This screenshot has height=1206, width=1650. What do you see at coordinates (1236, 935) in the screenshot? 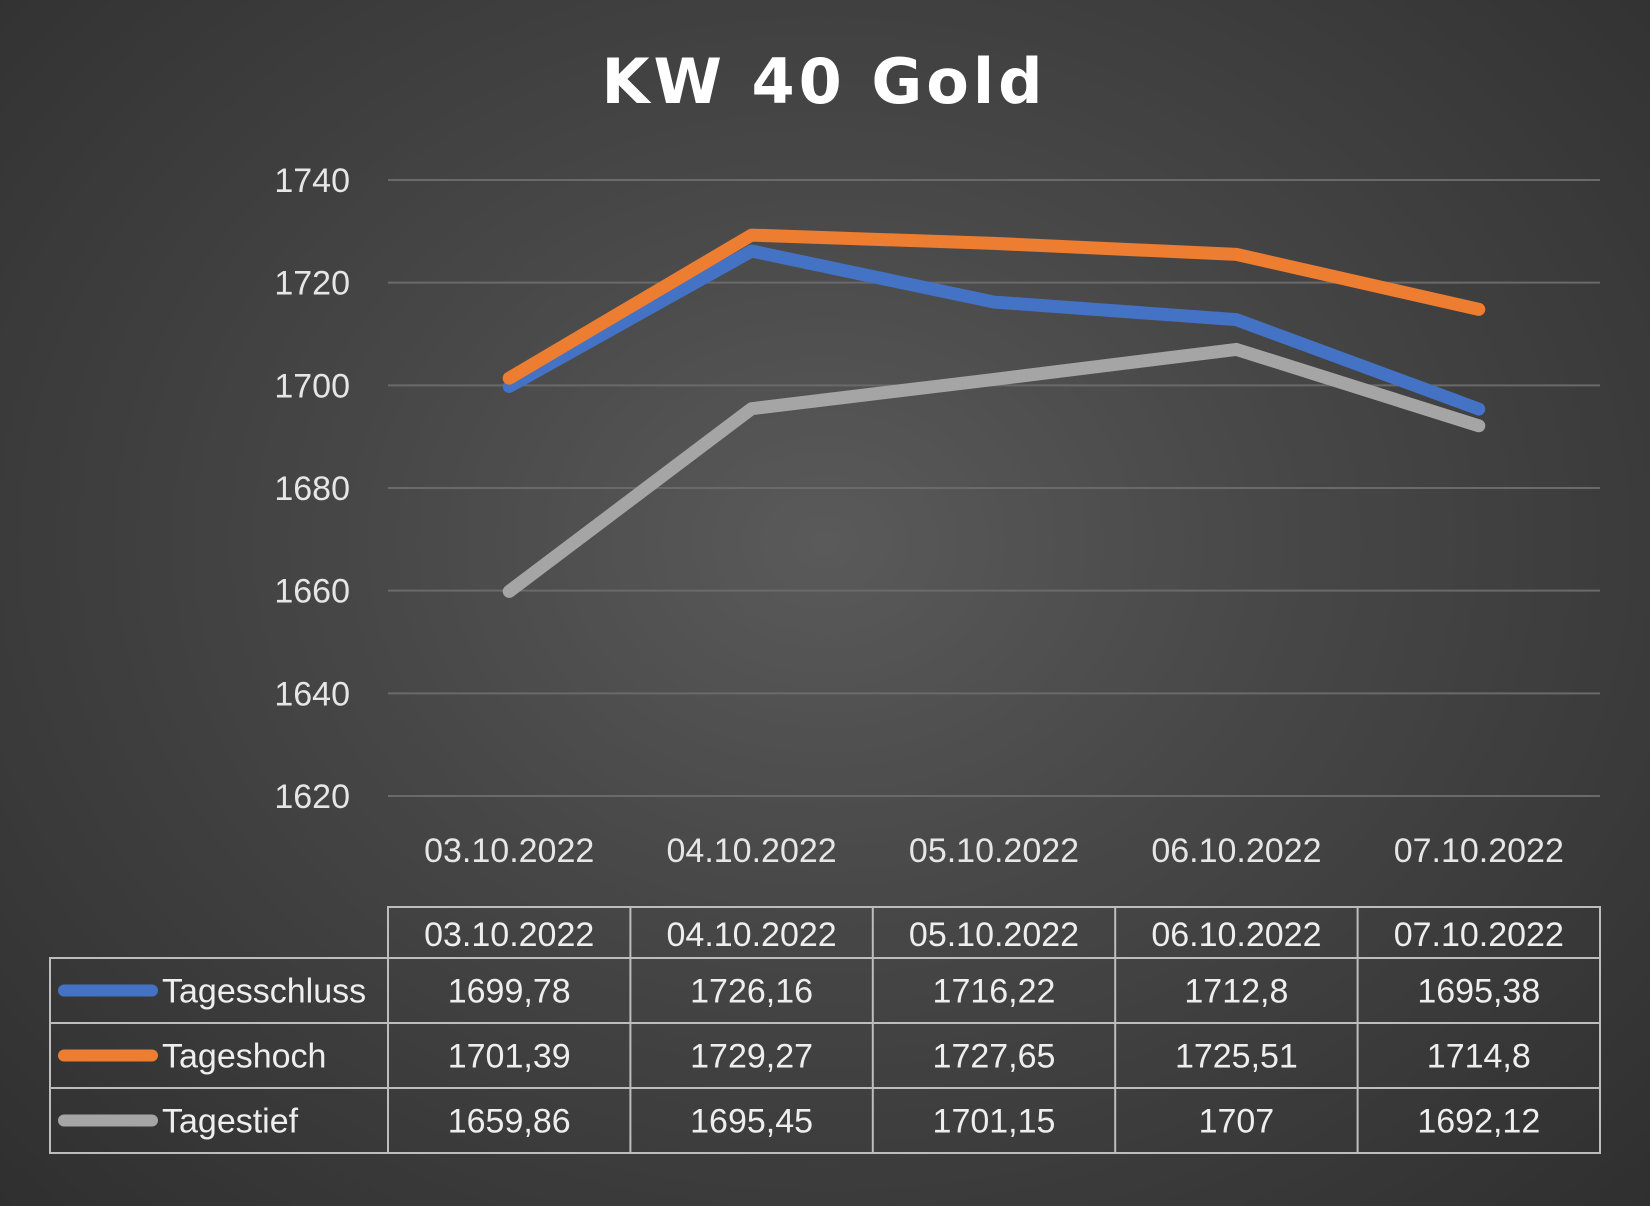
I see `table-header-cell: 06.10.2022` at bounding box center [1236, 935].